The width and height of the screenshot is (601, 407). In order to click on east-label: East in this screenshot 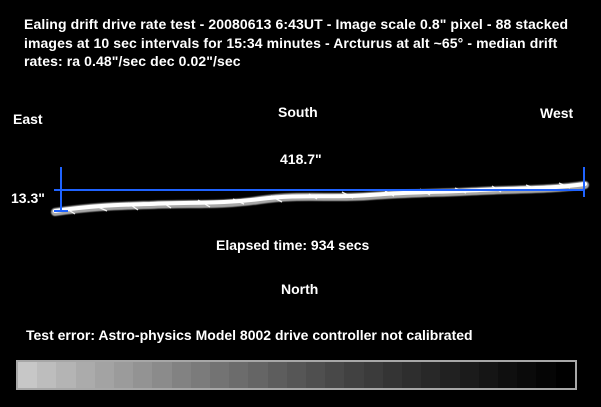, I will do `click(28, 119)`.